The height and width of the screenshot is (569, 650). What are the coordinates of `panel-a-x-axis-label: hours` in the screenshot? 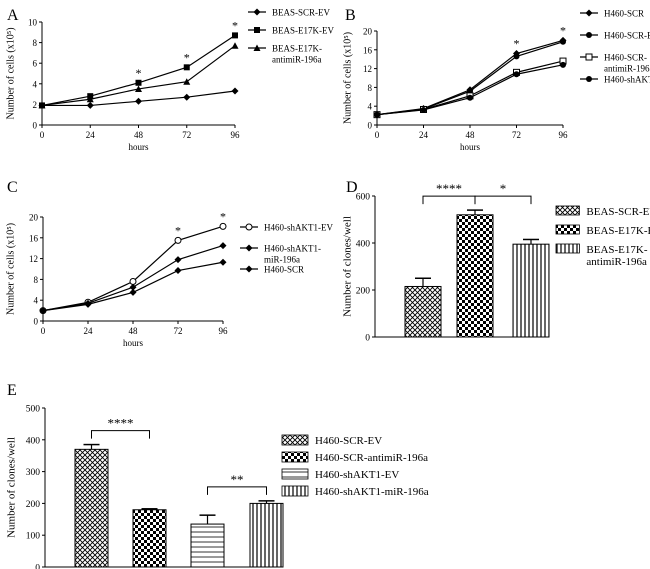 It's located at (139, 147).